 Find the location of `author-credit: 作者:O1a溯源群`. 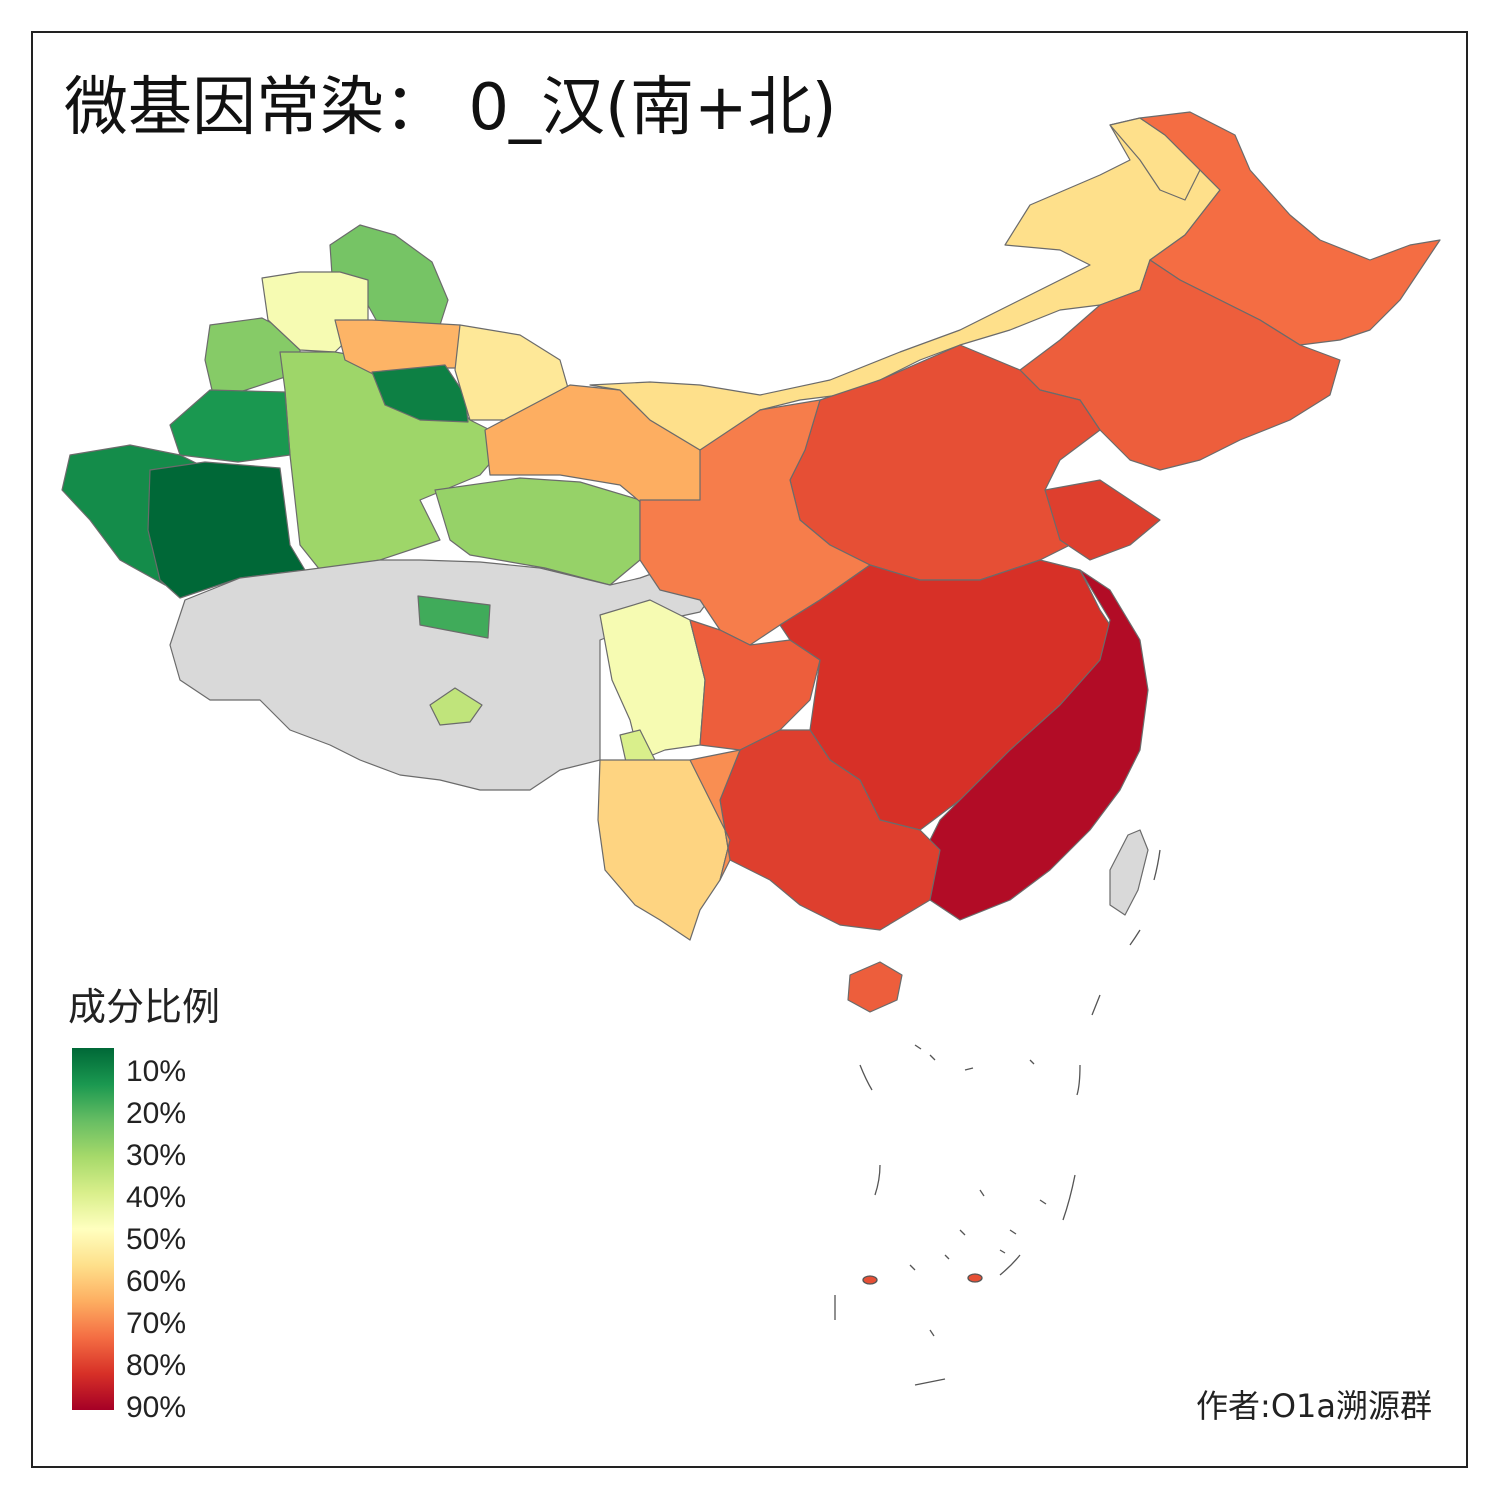

author-credit: 作者:O1a溯源群 is located at coordinates (1314, 1406).